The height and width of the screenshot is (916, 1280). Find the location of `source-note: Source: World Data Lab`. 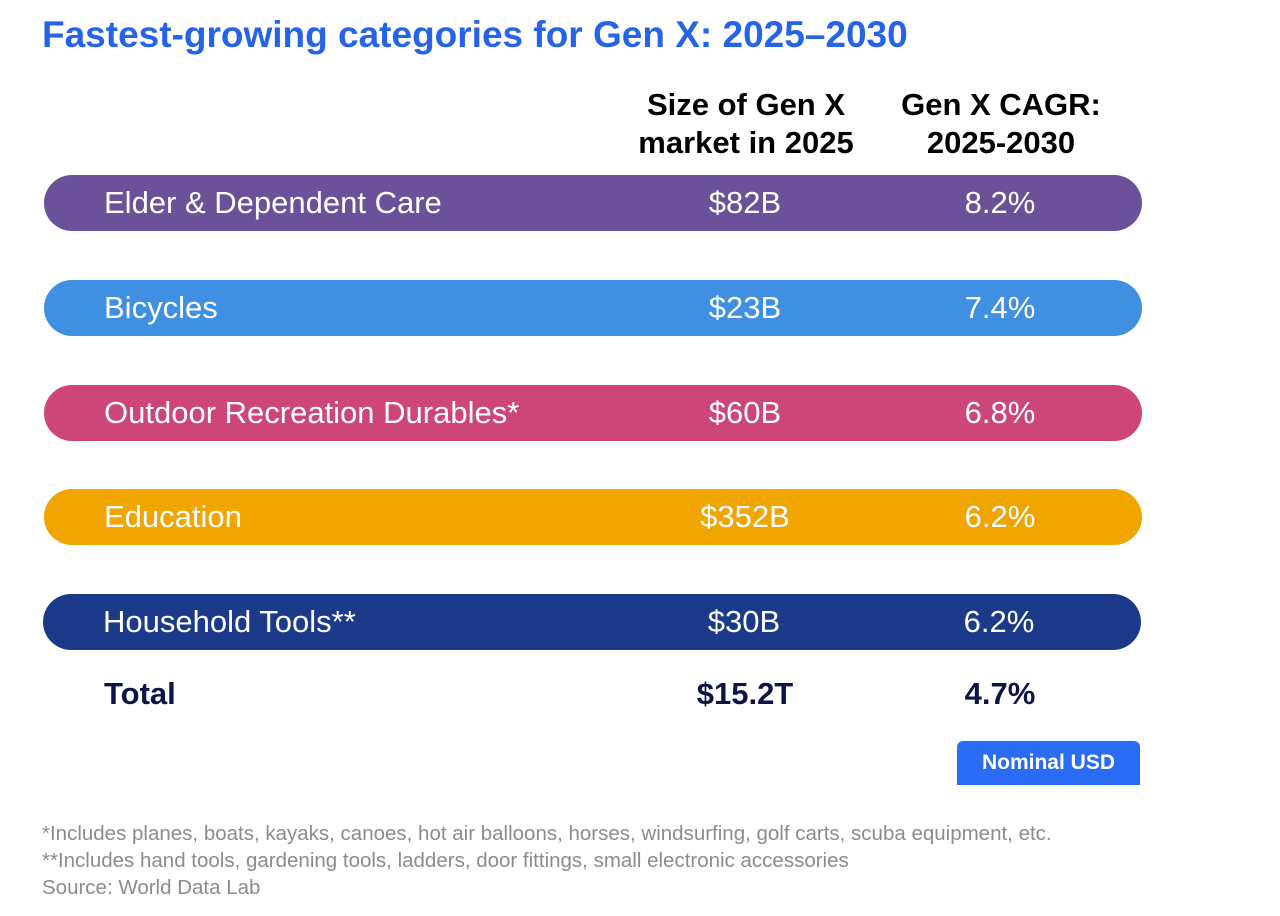

source-note: Source: World Data Lab is located at coordinates (151, 887).